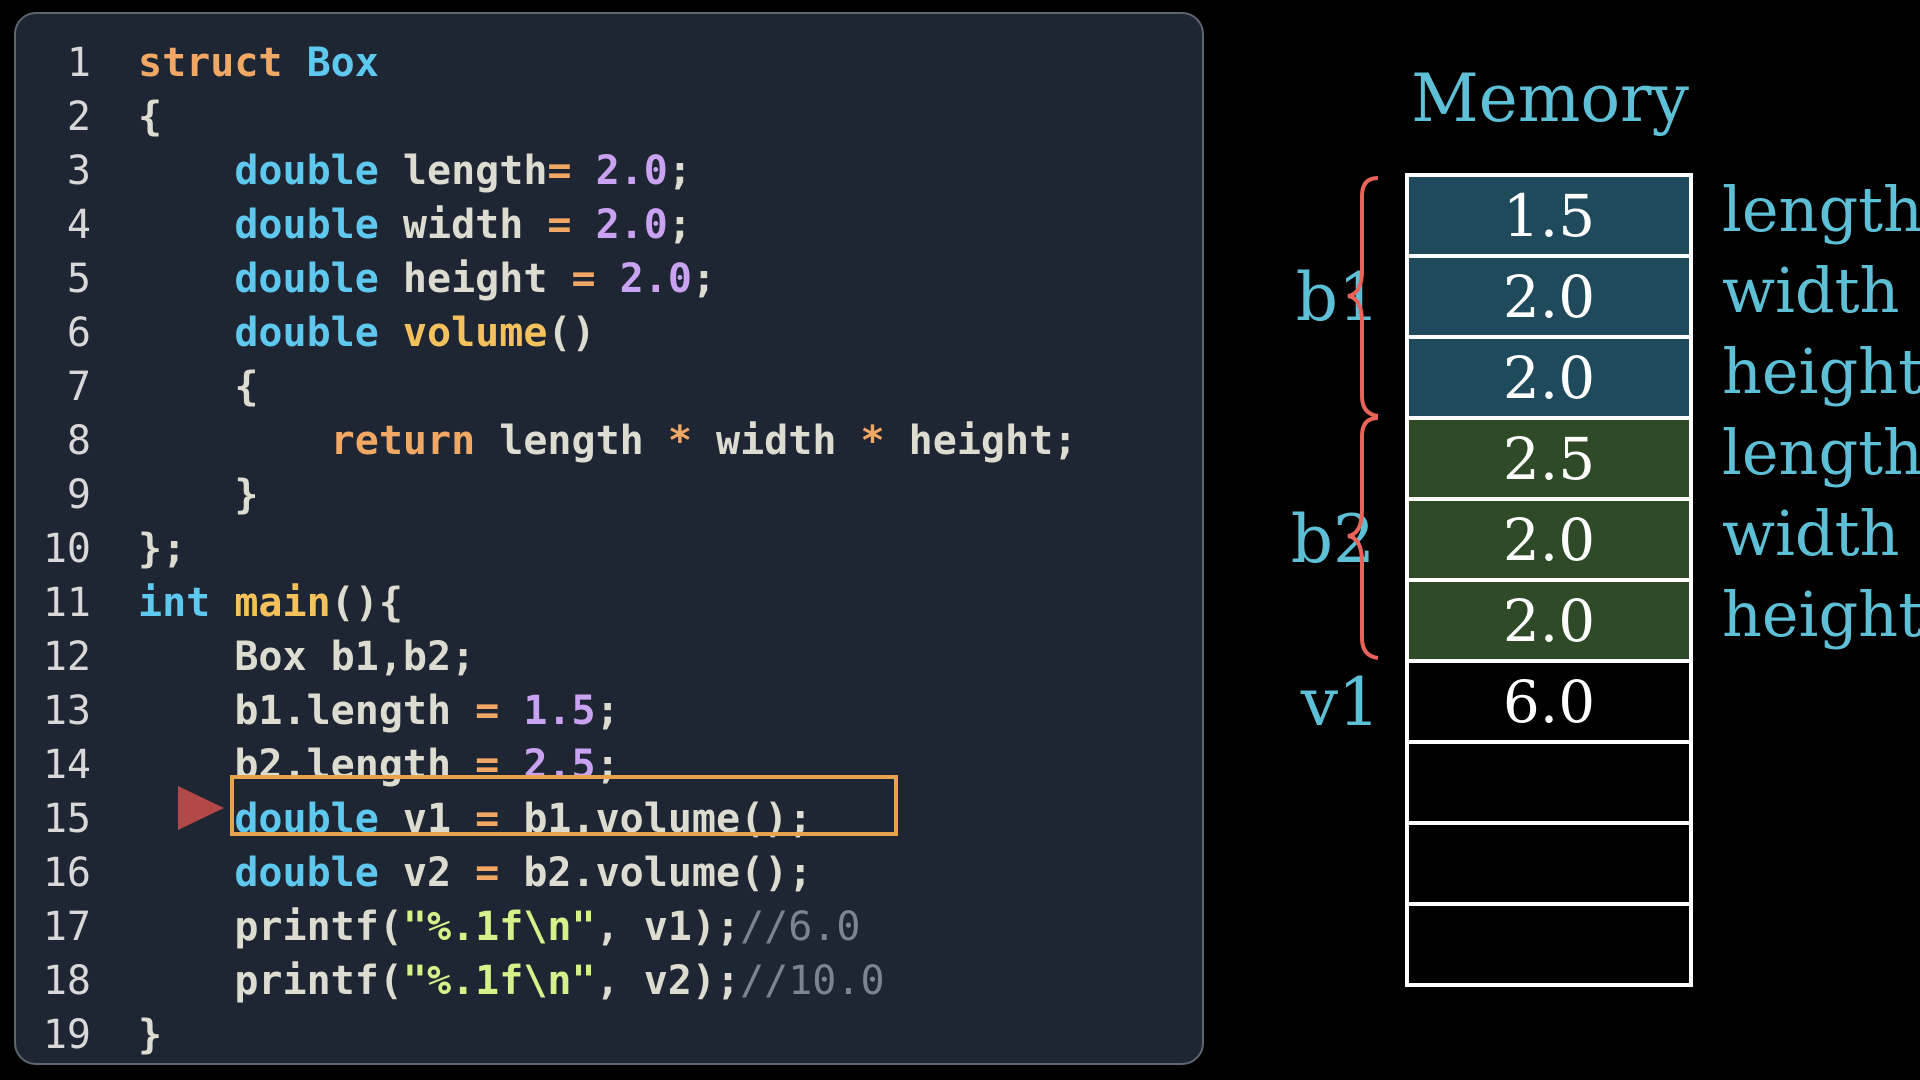 This screenshot has height=1080, width=1920. I want to click on code-token: volume, so click(475, 333).